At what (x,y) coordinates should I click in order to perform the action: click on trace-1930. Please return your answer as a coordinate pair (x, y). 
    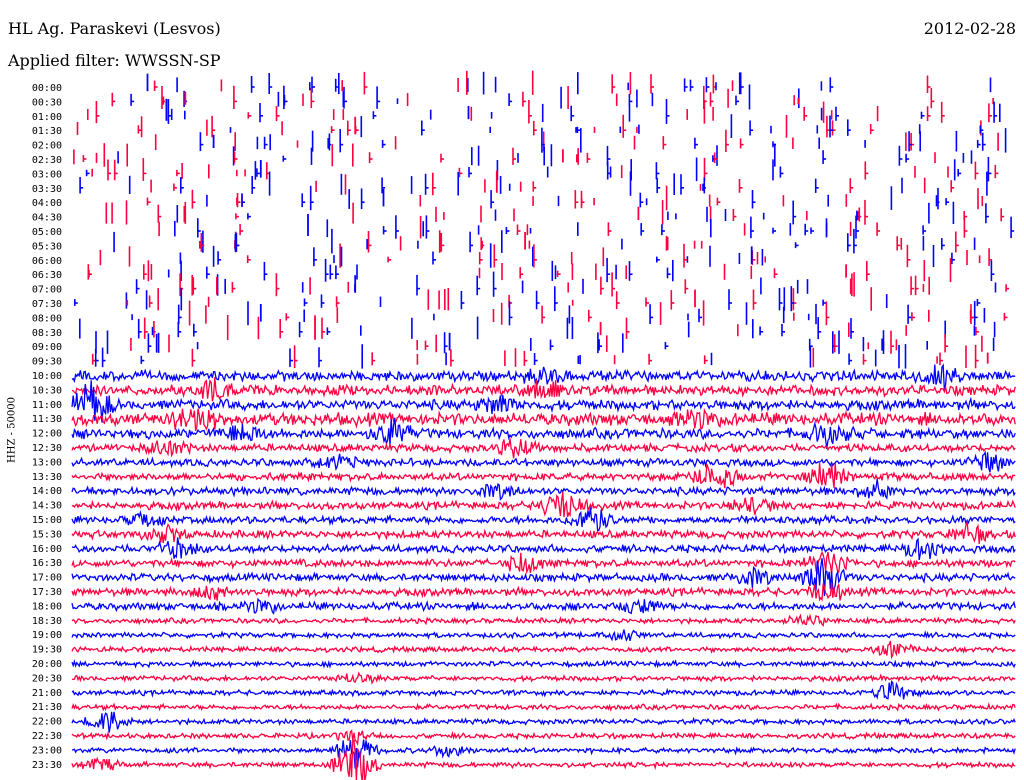
    Looking at the image, I should click on (543, 650).